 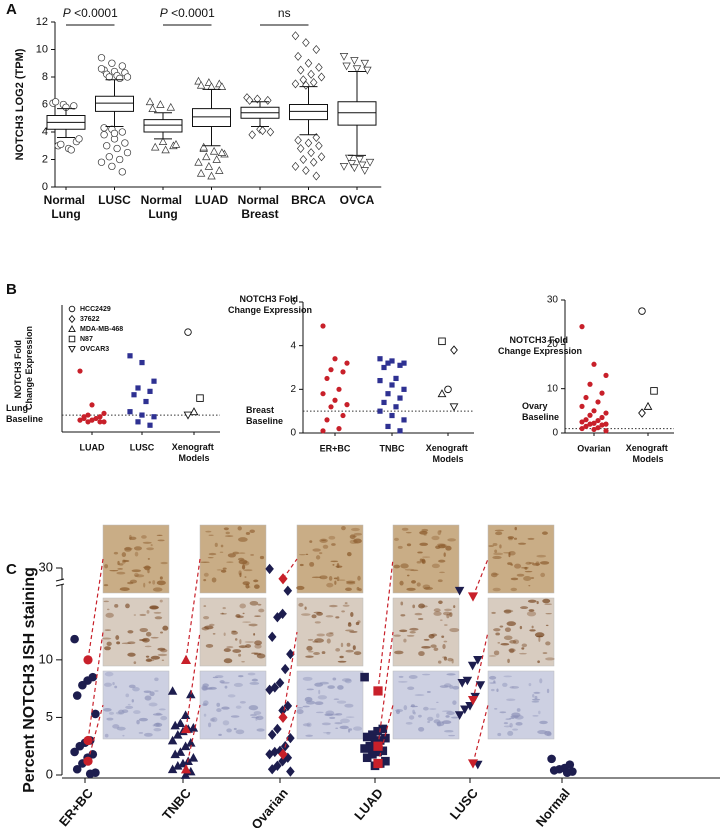 What do you see at coordinates (45, 159) in the screenshot?
I see `y-tick-label: 2` at bounding box center [45, 159].